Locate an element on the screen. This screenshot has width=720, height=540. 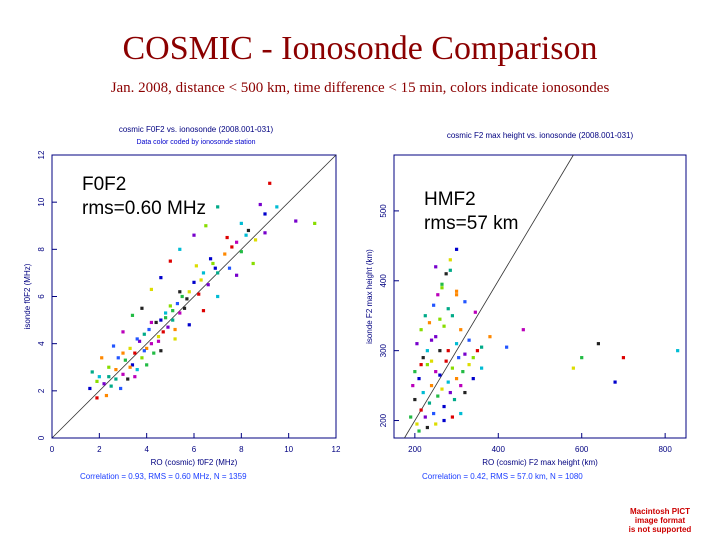
reference-line is located at coordinates (489, 296).